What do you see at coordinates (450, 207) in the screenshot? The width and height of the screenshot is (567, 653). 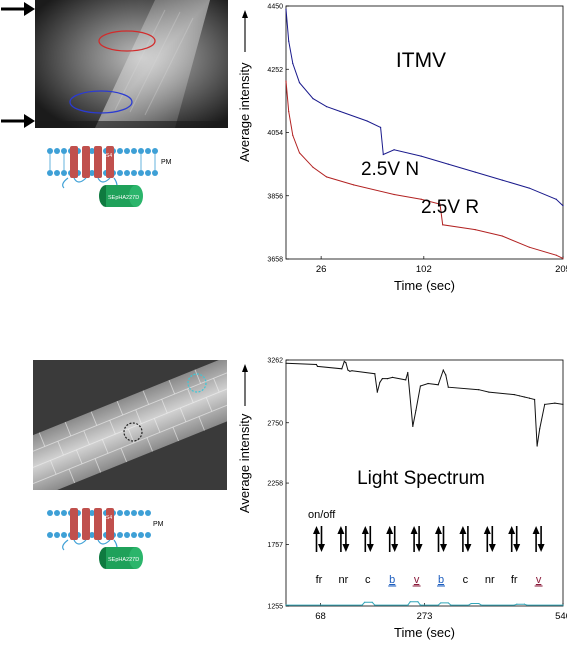 I see `annotation-label: 2.5V R` at bounding box center [450, 207].